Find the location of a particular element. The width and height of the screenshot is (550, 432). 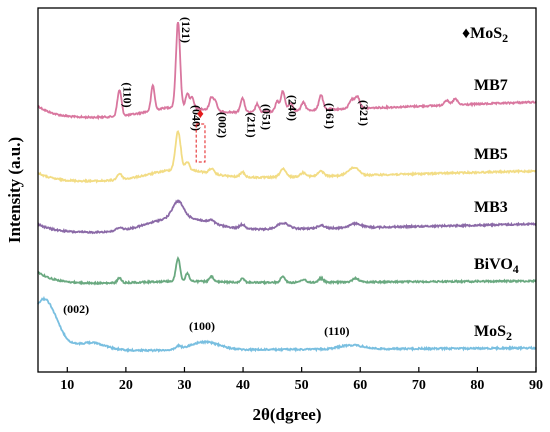

y-axis-label: Intensity (a.u.) is located at coordinates (14, 190).